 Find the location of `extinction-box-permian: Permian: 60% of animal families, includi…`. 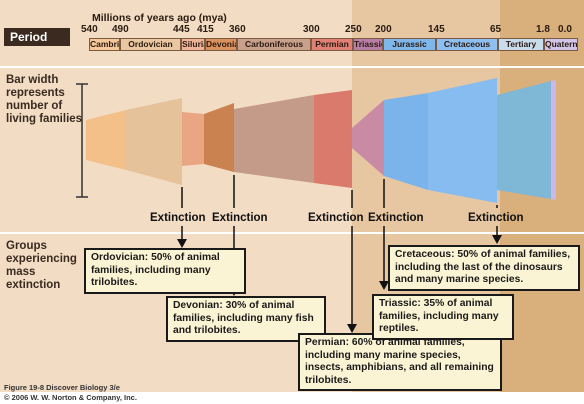

extinction-box-permian: Permian: 60% of animal families, includi… is located at coordinates (400, 362).